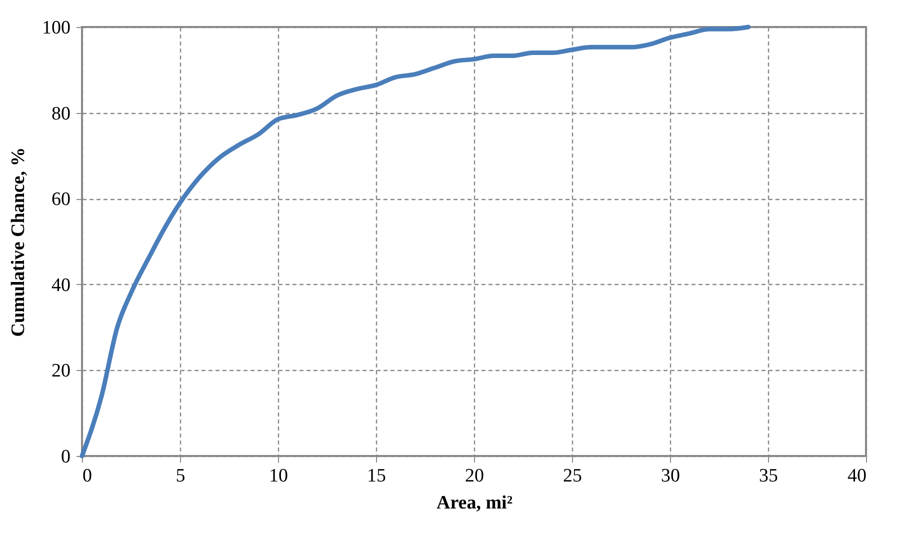 This screenshot has width=909, height=538. I want to click on y-tick-label: 40, so click(61, 285).